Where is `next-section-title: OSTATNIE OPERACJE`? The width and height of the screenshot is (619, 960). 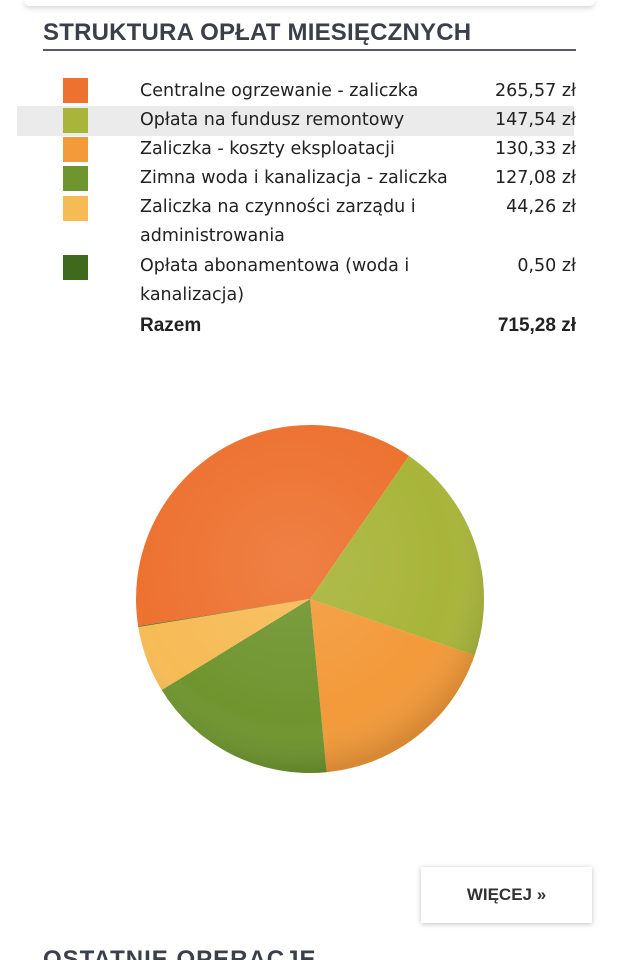 next-section-title: OSTATNIE OPERACJE is located at coordinates (193, 955).